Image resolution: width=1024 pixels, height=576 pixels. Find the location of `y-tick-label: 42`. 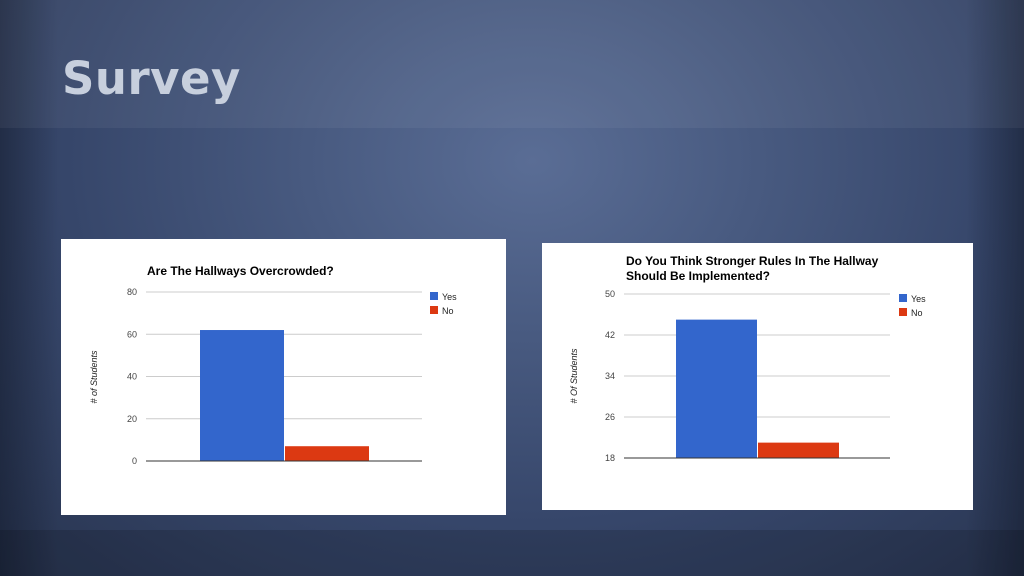

y-tick-label: 42 is located at coordinates (610, 335).